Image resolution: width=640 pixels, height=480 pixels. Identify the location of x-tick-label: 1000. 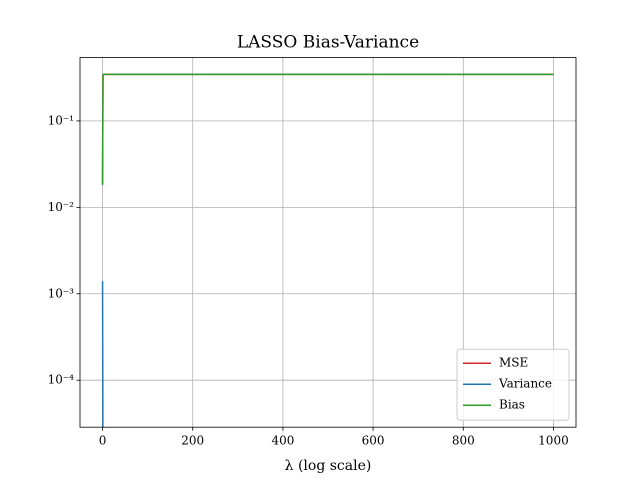
(553, 441).